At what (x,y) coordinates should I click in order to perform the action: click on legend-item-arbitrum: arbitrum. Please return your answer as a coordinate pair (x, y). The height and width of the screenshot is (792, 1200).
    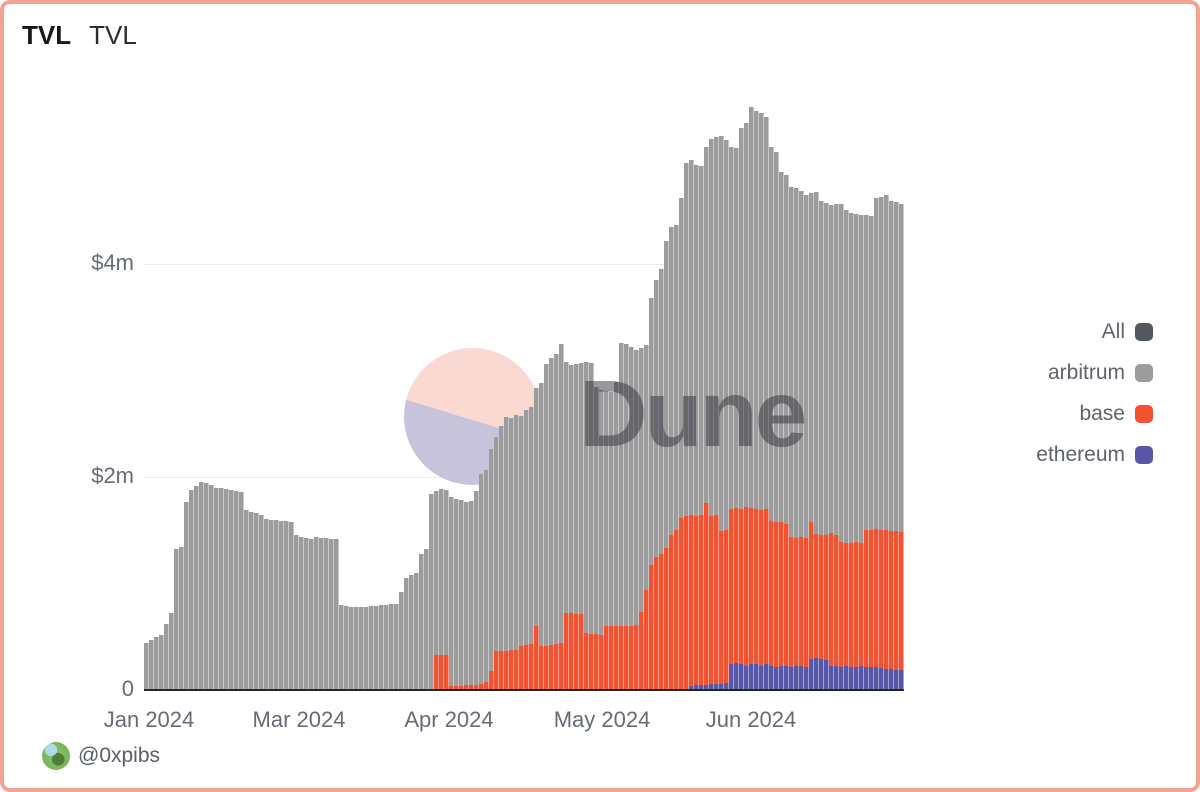
    Looking at the image, I should click on (1100, 373).